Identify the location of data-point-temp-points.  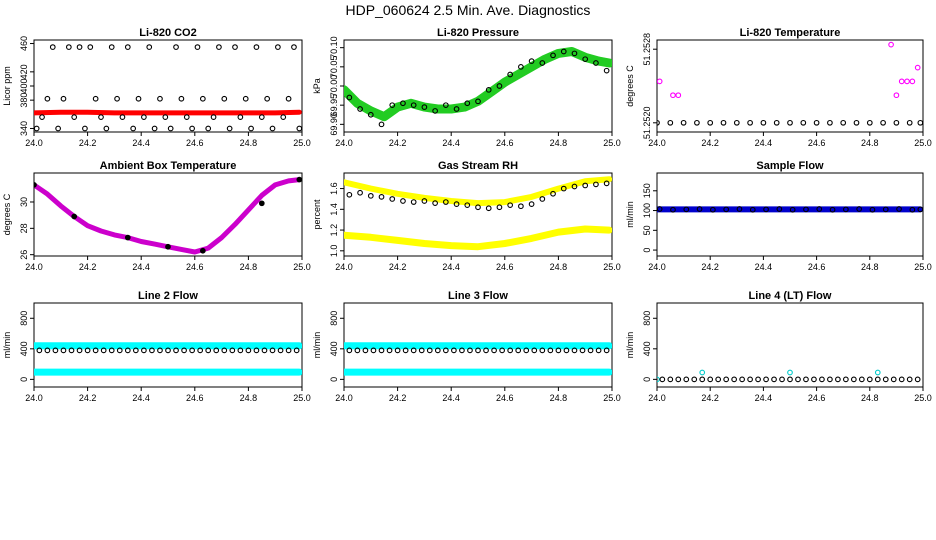
(856, 122).